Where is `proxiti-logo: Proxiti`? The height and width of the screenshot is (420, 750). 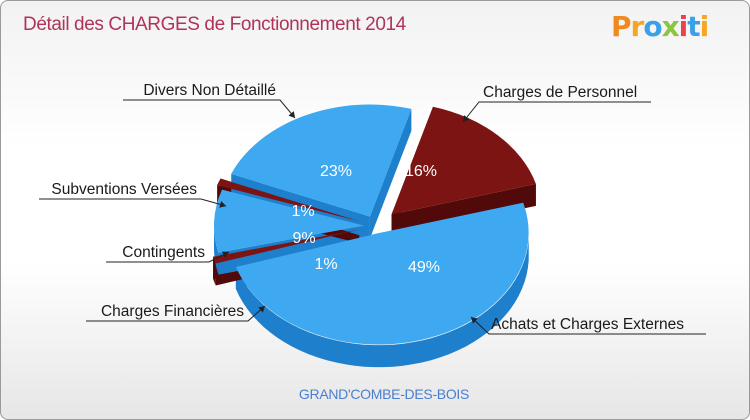
proxiti-logo: Proxiti is located at coordinates (660, 26).